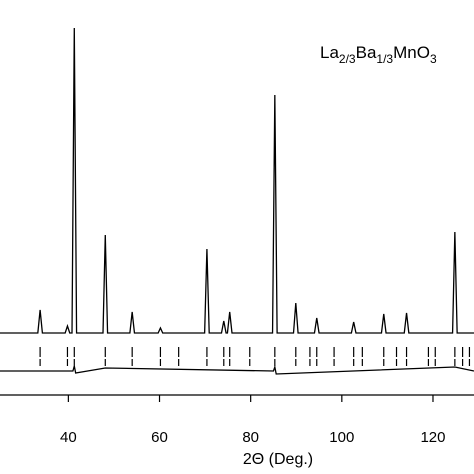 The image size is (474, 474). Describe the element at coordinates (341, 437) in the screenshot. I see `x-tick-label: 100` at that location.